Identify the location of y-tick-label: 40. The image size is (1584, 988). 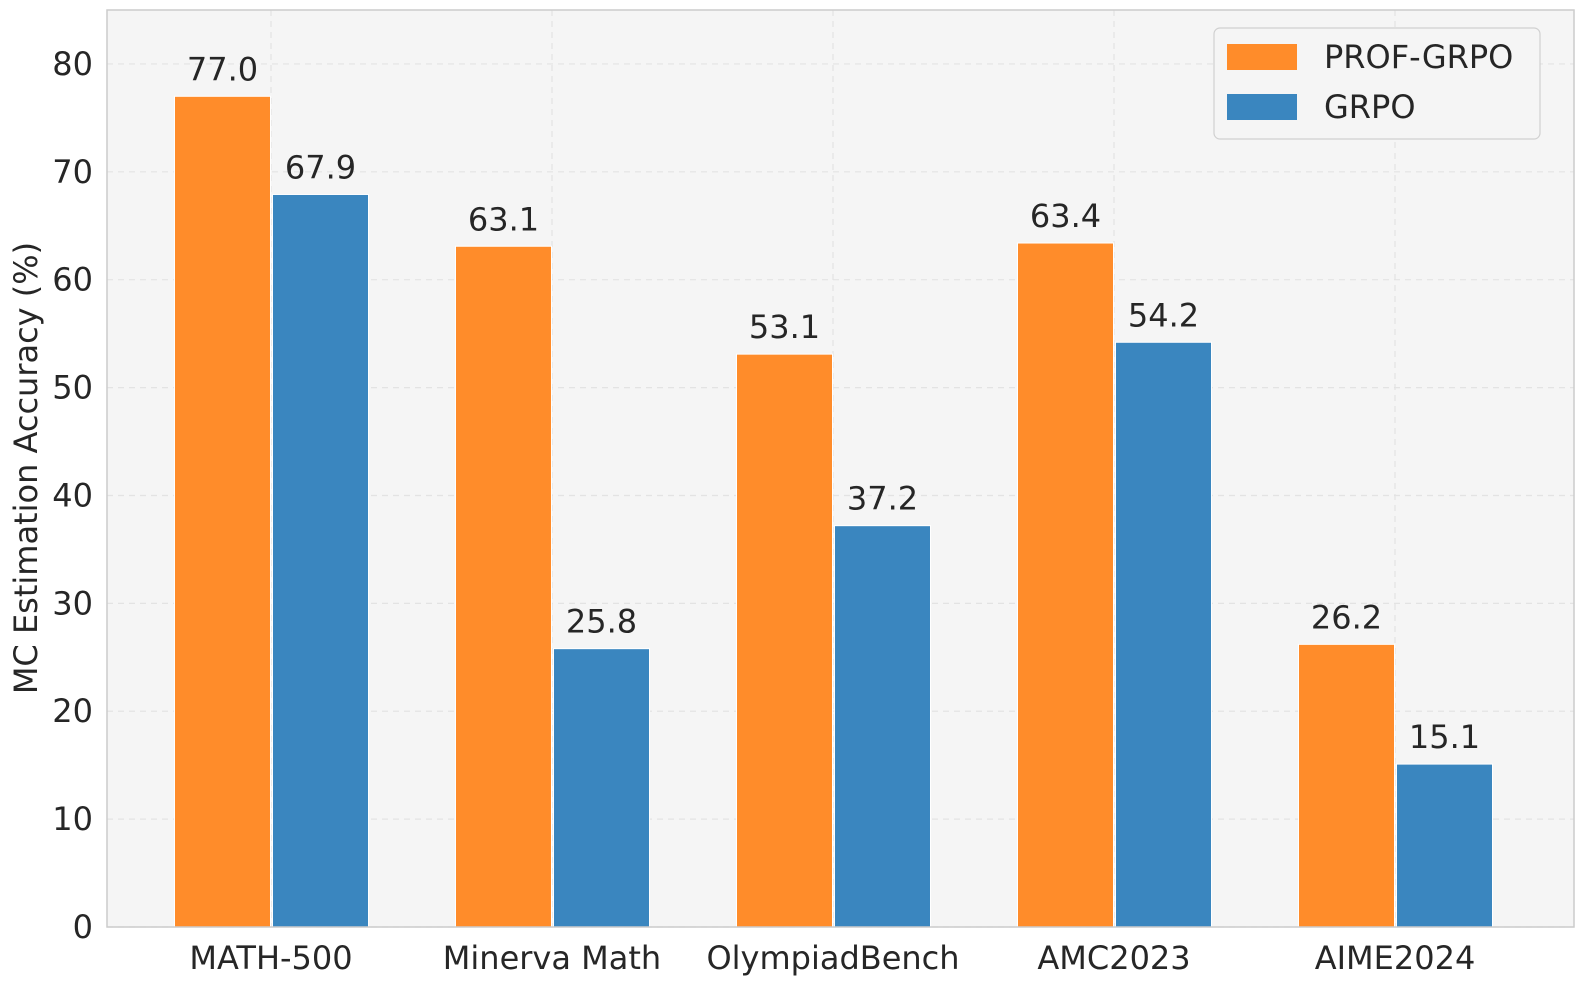
(72, 495).